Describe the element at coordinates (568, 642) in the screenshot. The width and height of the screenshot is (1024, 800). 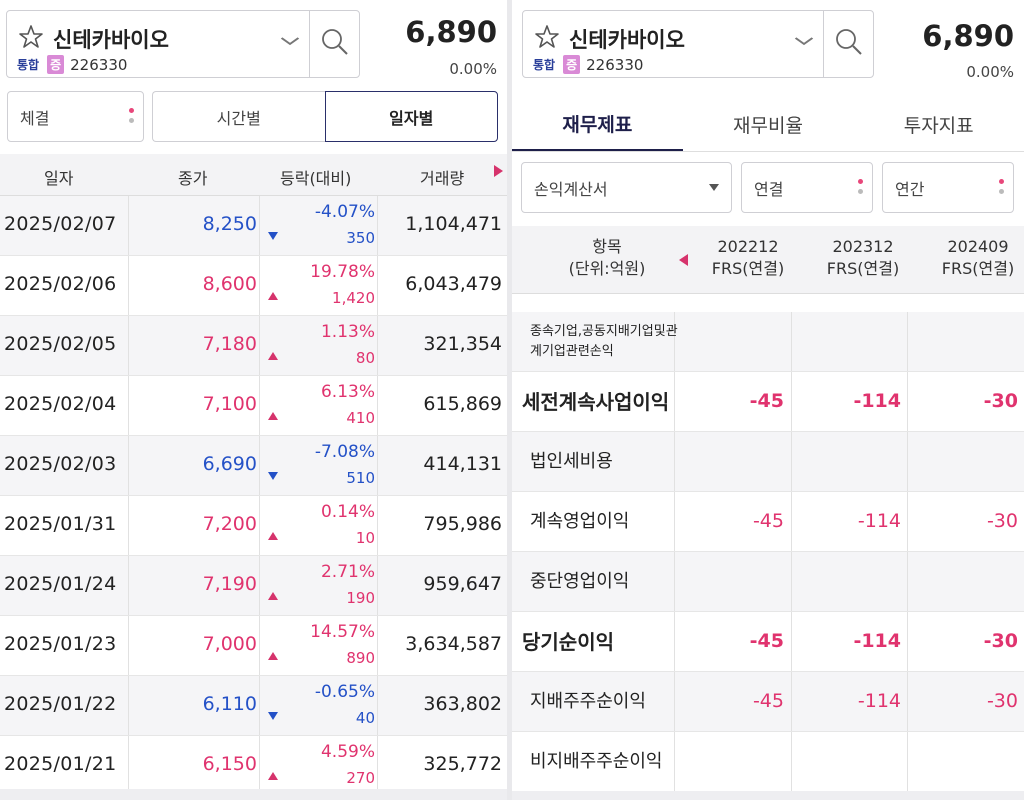
I see `row-label: 당기순이익` at that location.